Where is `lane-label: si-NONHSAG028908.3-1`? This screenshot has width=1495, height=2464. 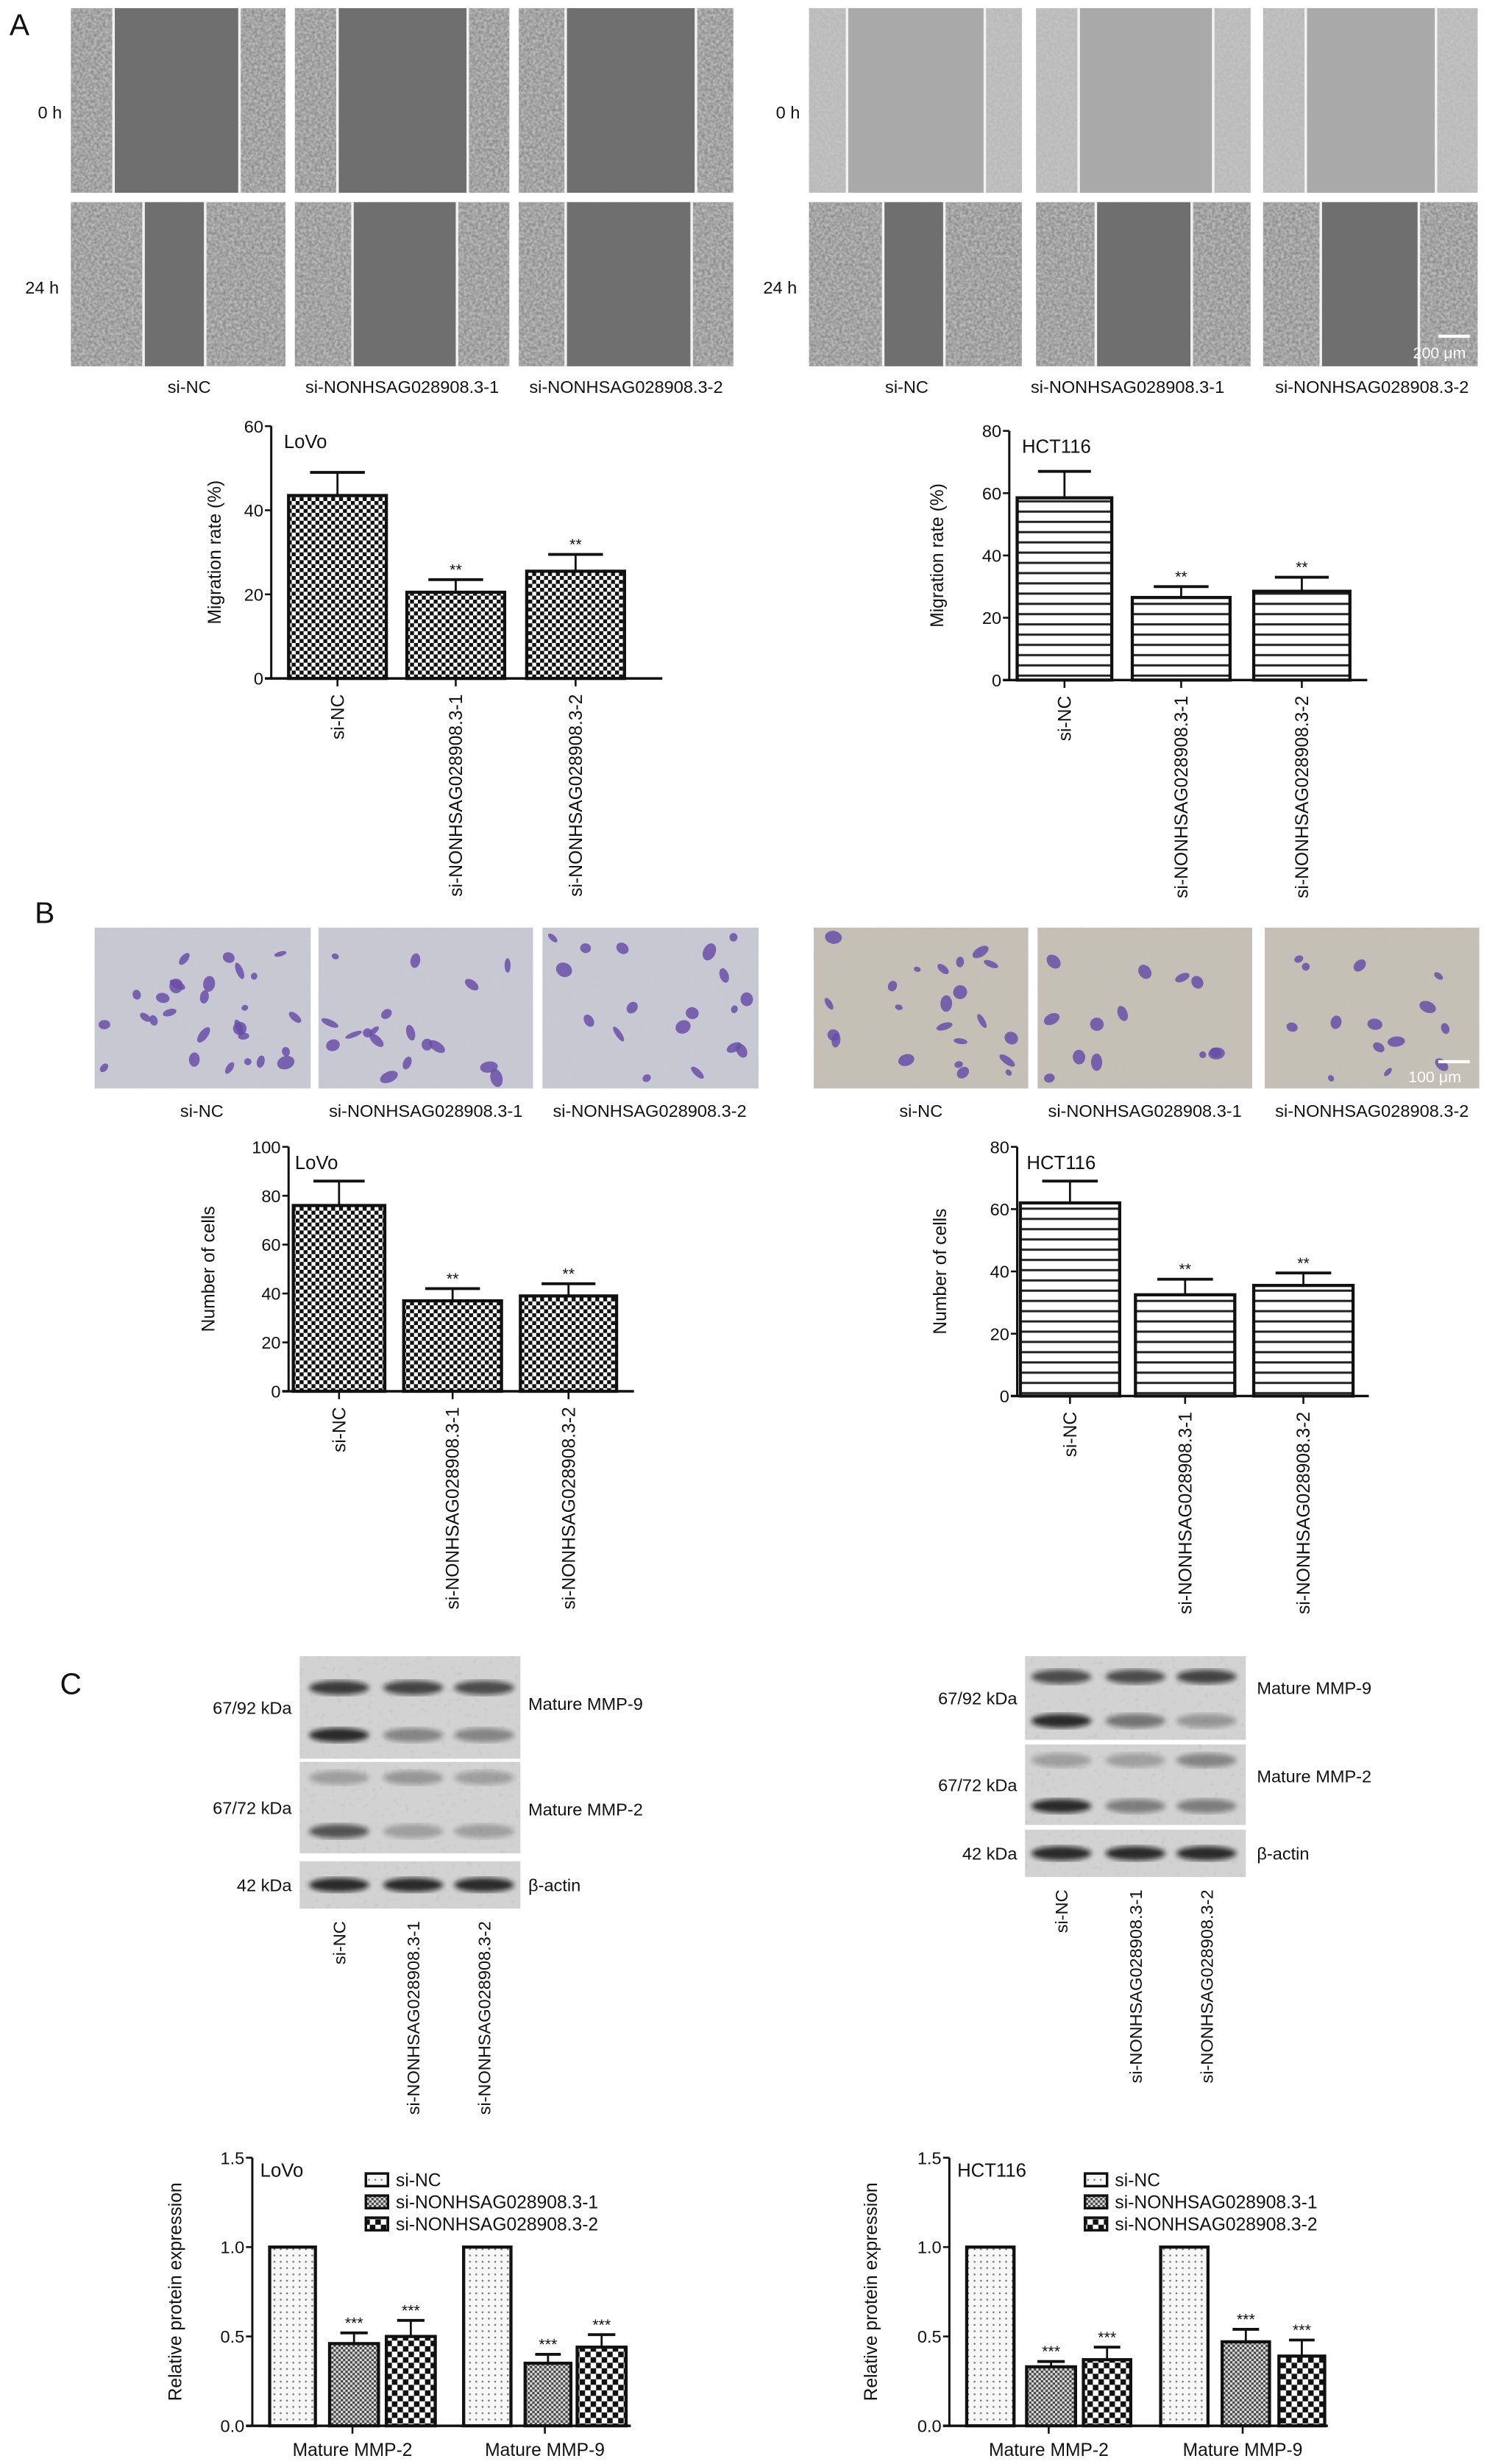 lane-label: si-NONHSAG028908.3-1 is located at coordinates (414, 2018).